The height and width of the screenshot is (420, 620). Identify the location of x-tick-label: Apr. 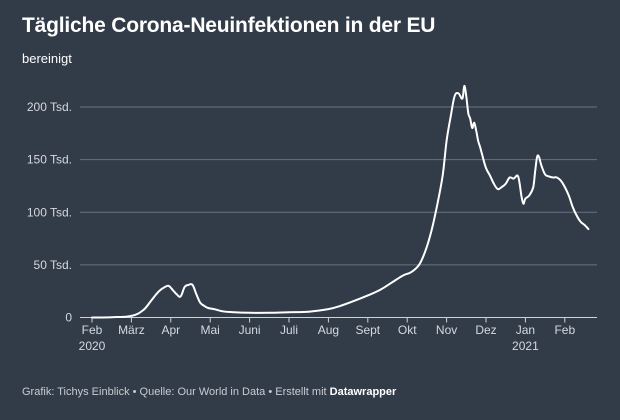
(170, 330).